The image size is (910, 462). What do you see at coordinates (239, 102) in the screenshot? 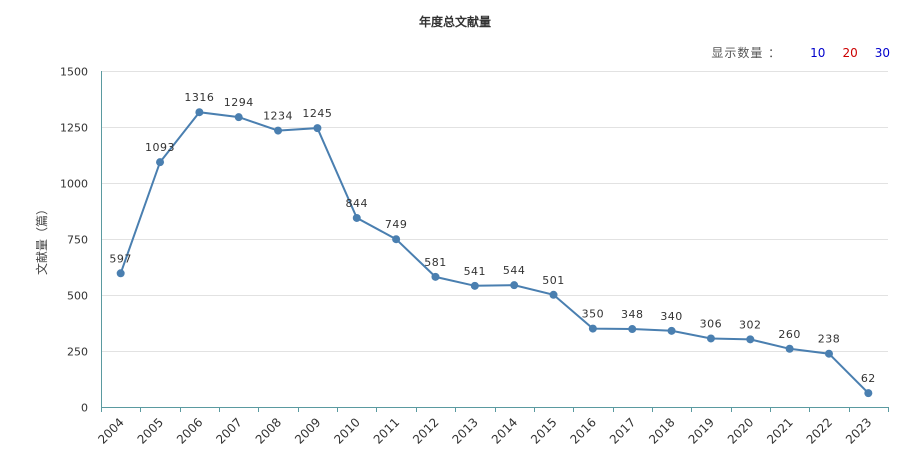
I see `data-label: 1294` at bounding box center [239, 102].